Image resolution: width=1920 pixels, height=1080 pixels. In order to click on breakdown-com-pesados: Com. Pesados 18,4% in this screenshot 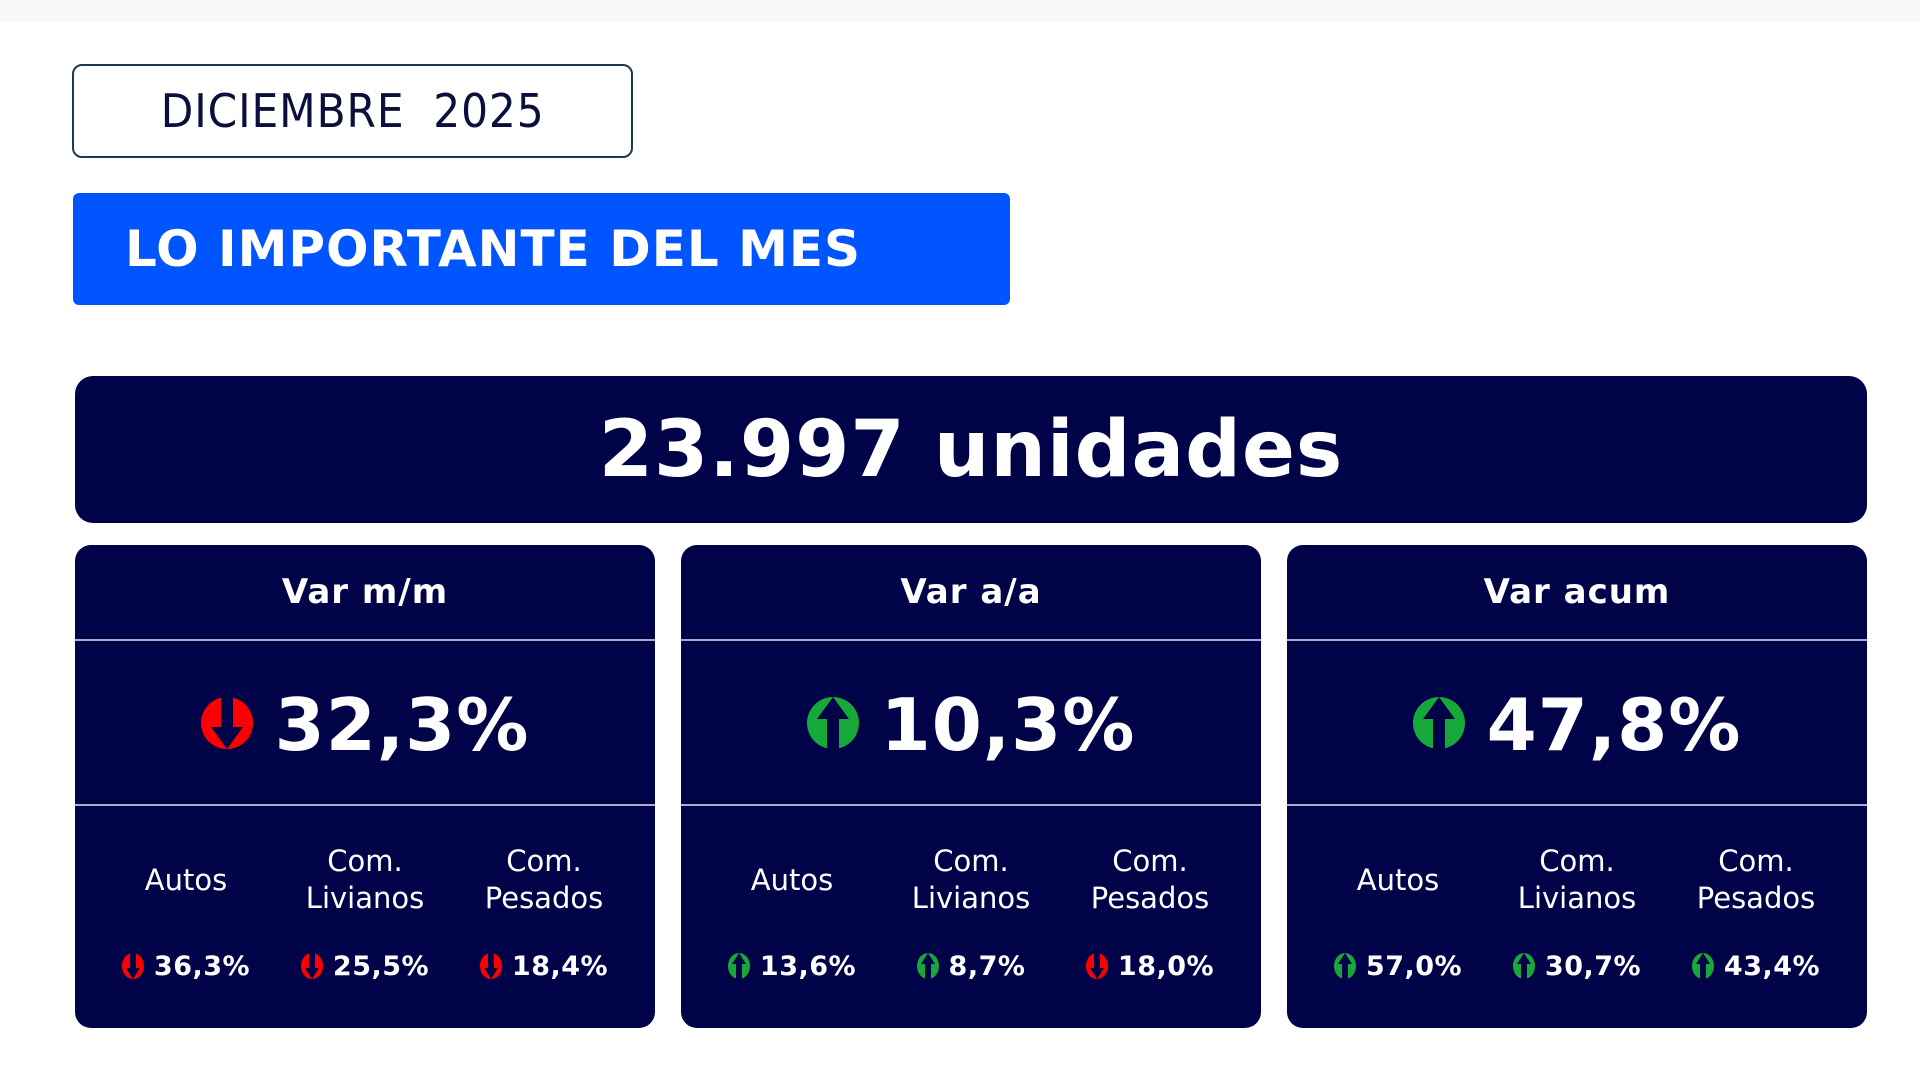, I will do `click(544, 917)`.